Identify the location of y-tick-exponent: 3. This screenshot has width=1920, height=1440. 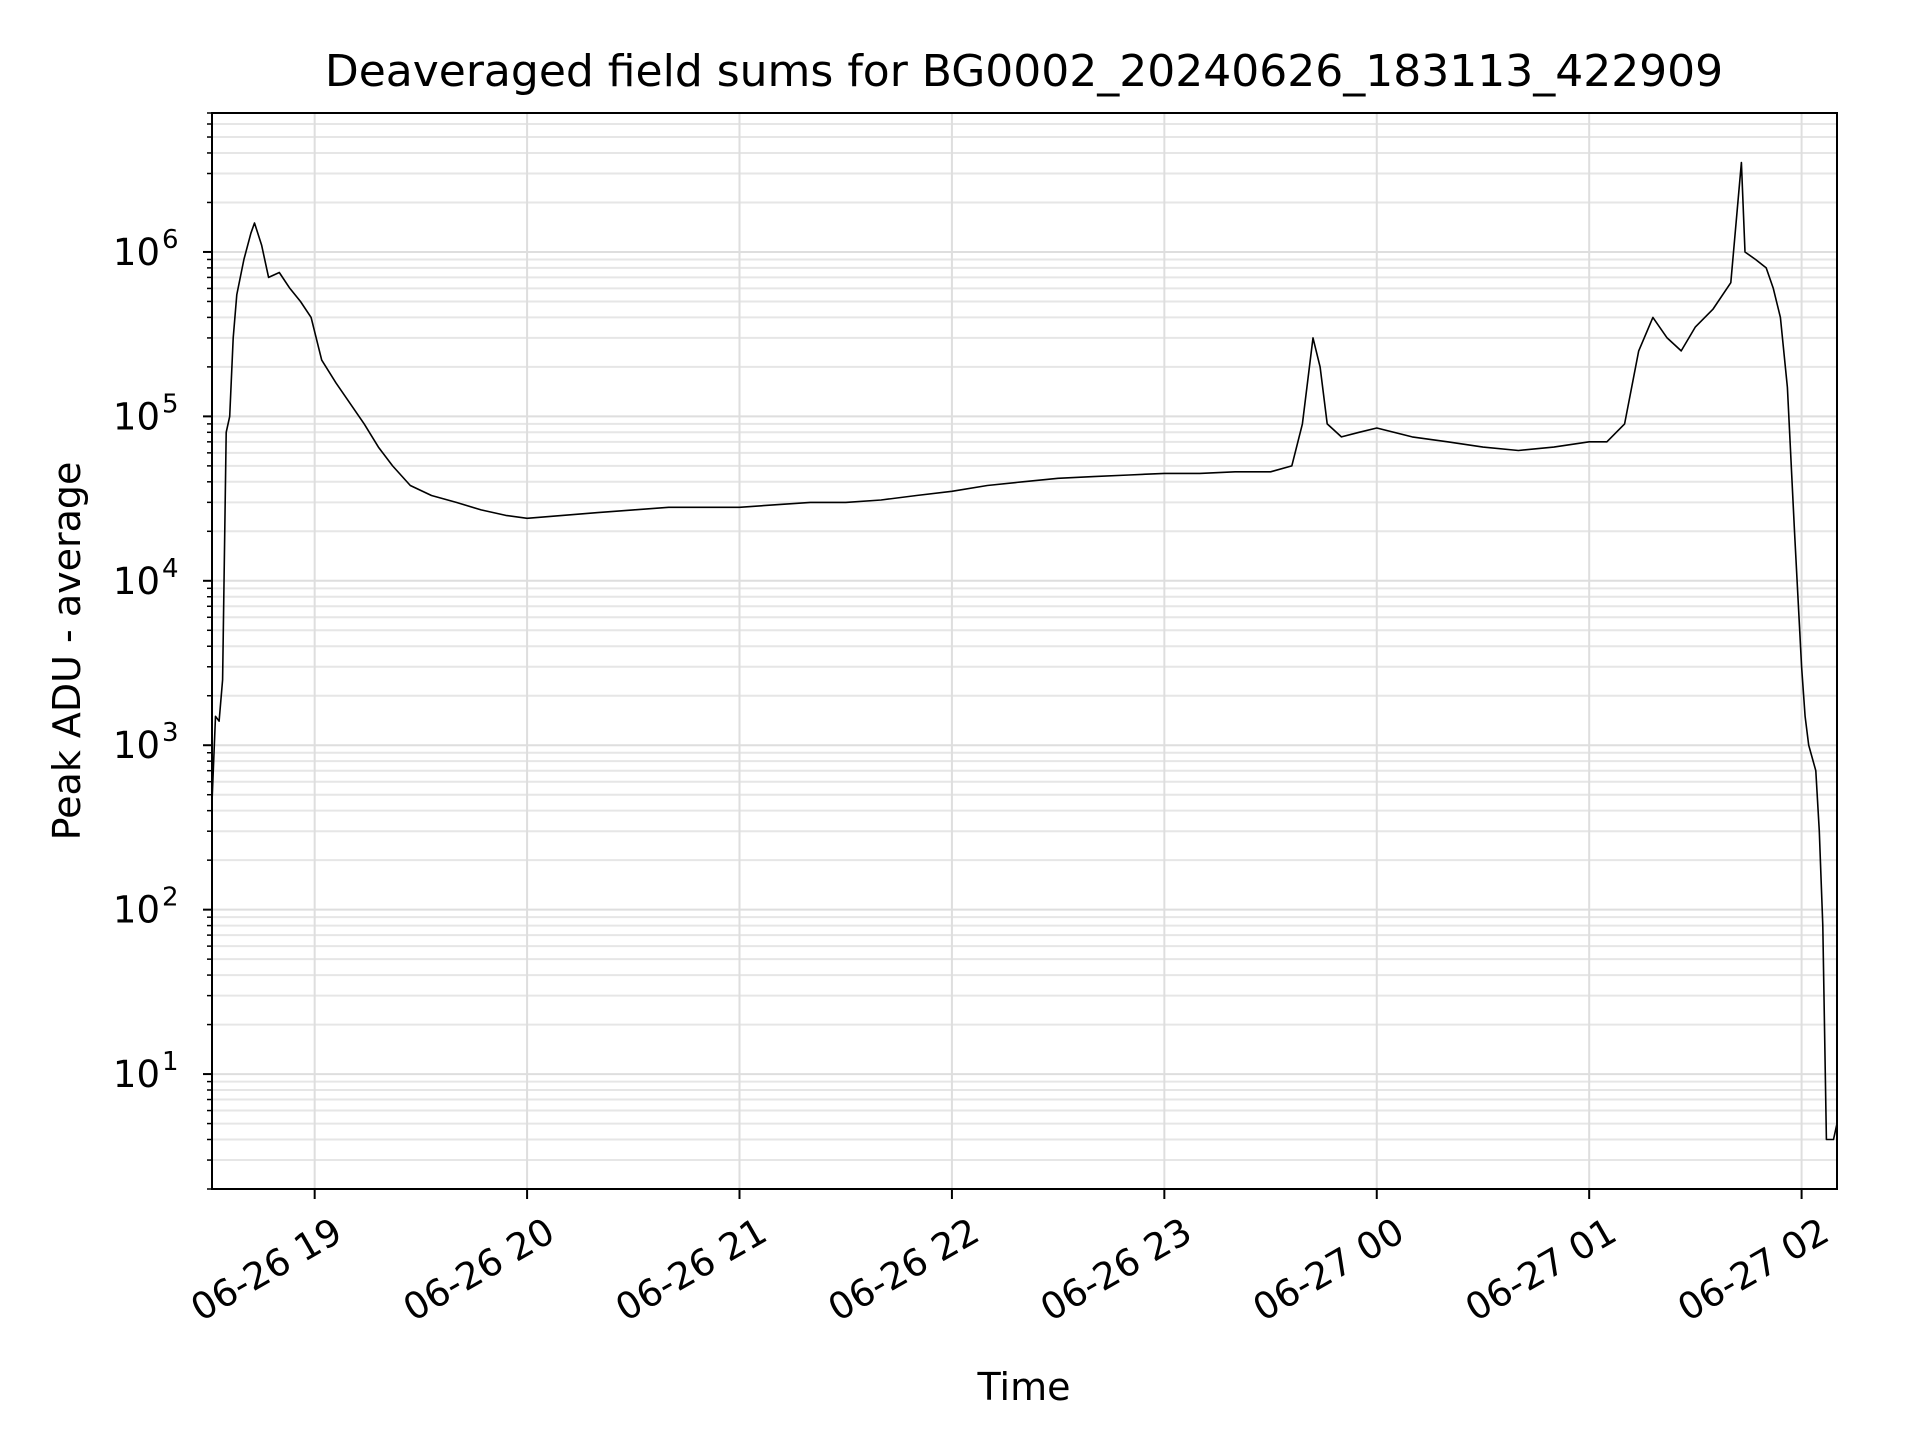
(170, 733).